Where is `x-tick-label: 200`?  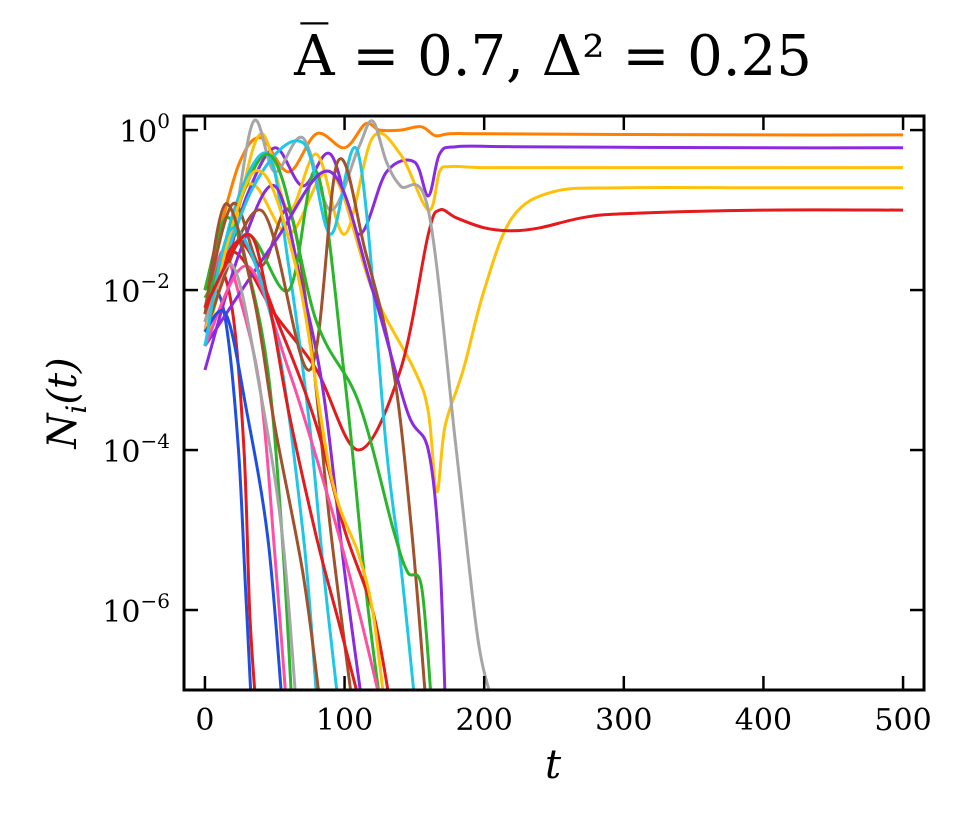 x-tick-label: 200 is located at coordinates (484, 720).